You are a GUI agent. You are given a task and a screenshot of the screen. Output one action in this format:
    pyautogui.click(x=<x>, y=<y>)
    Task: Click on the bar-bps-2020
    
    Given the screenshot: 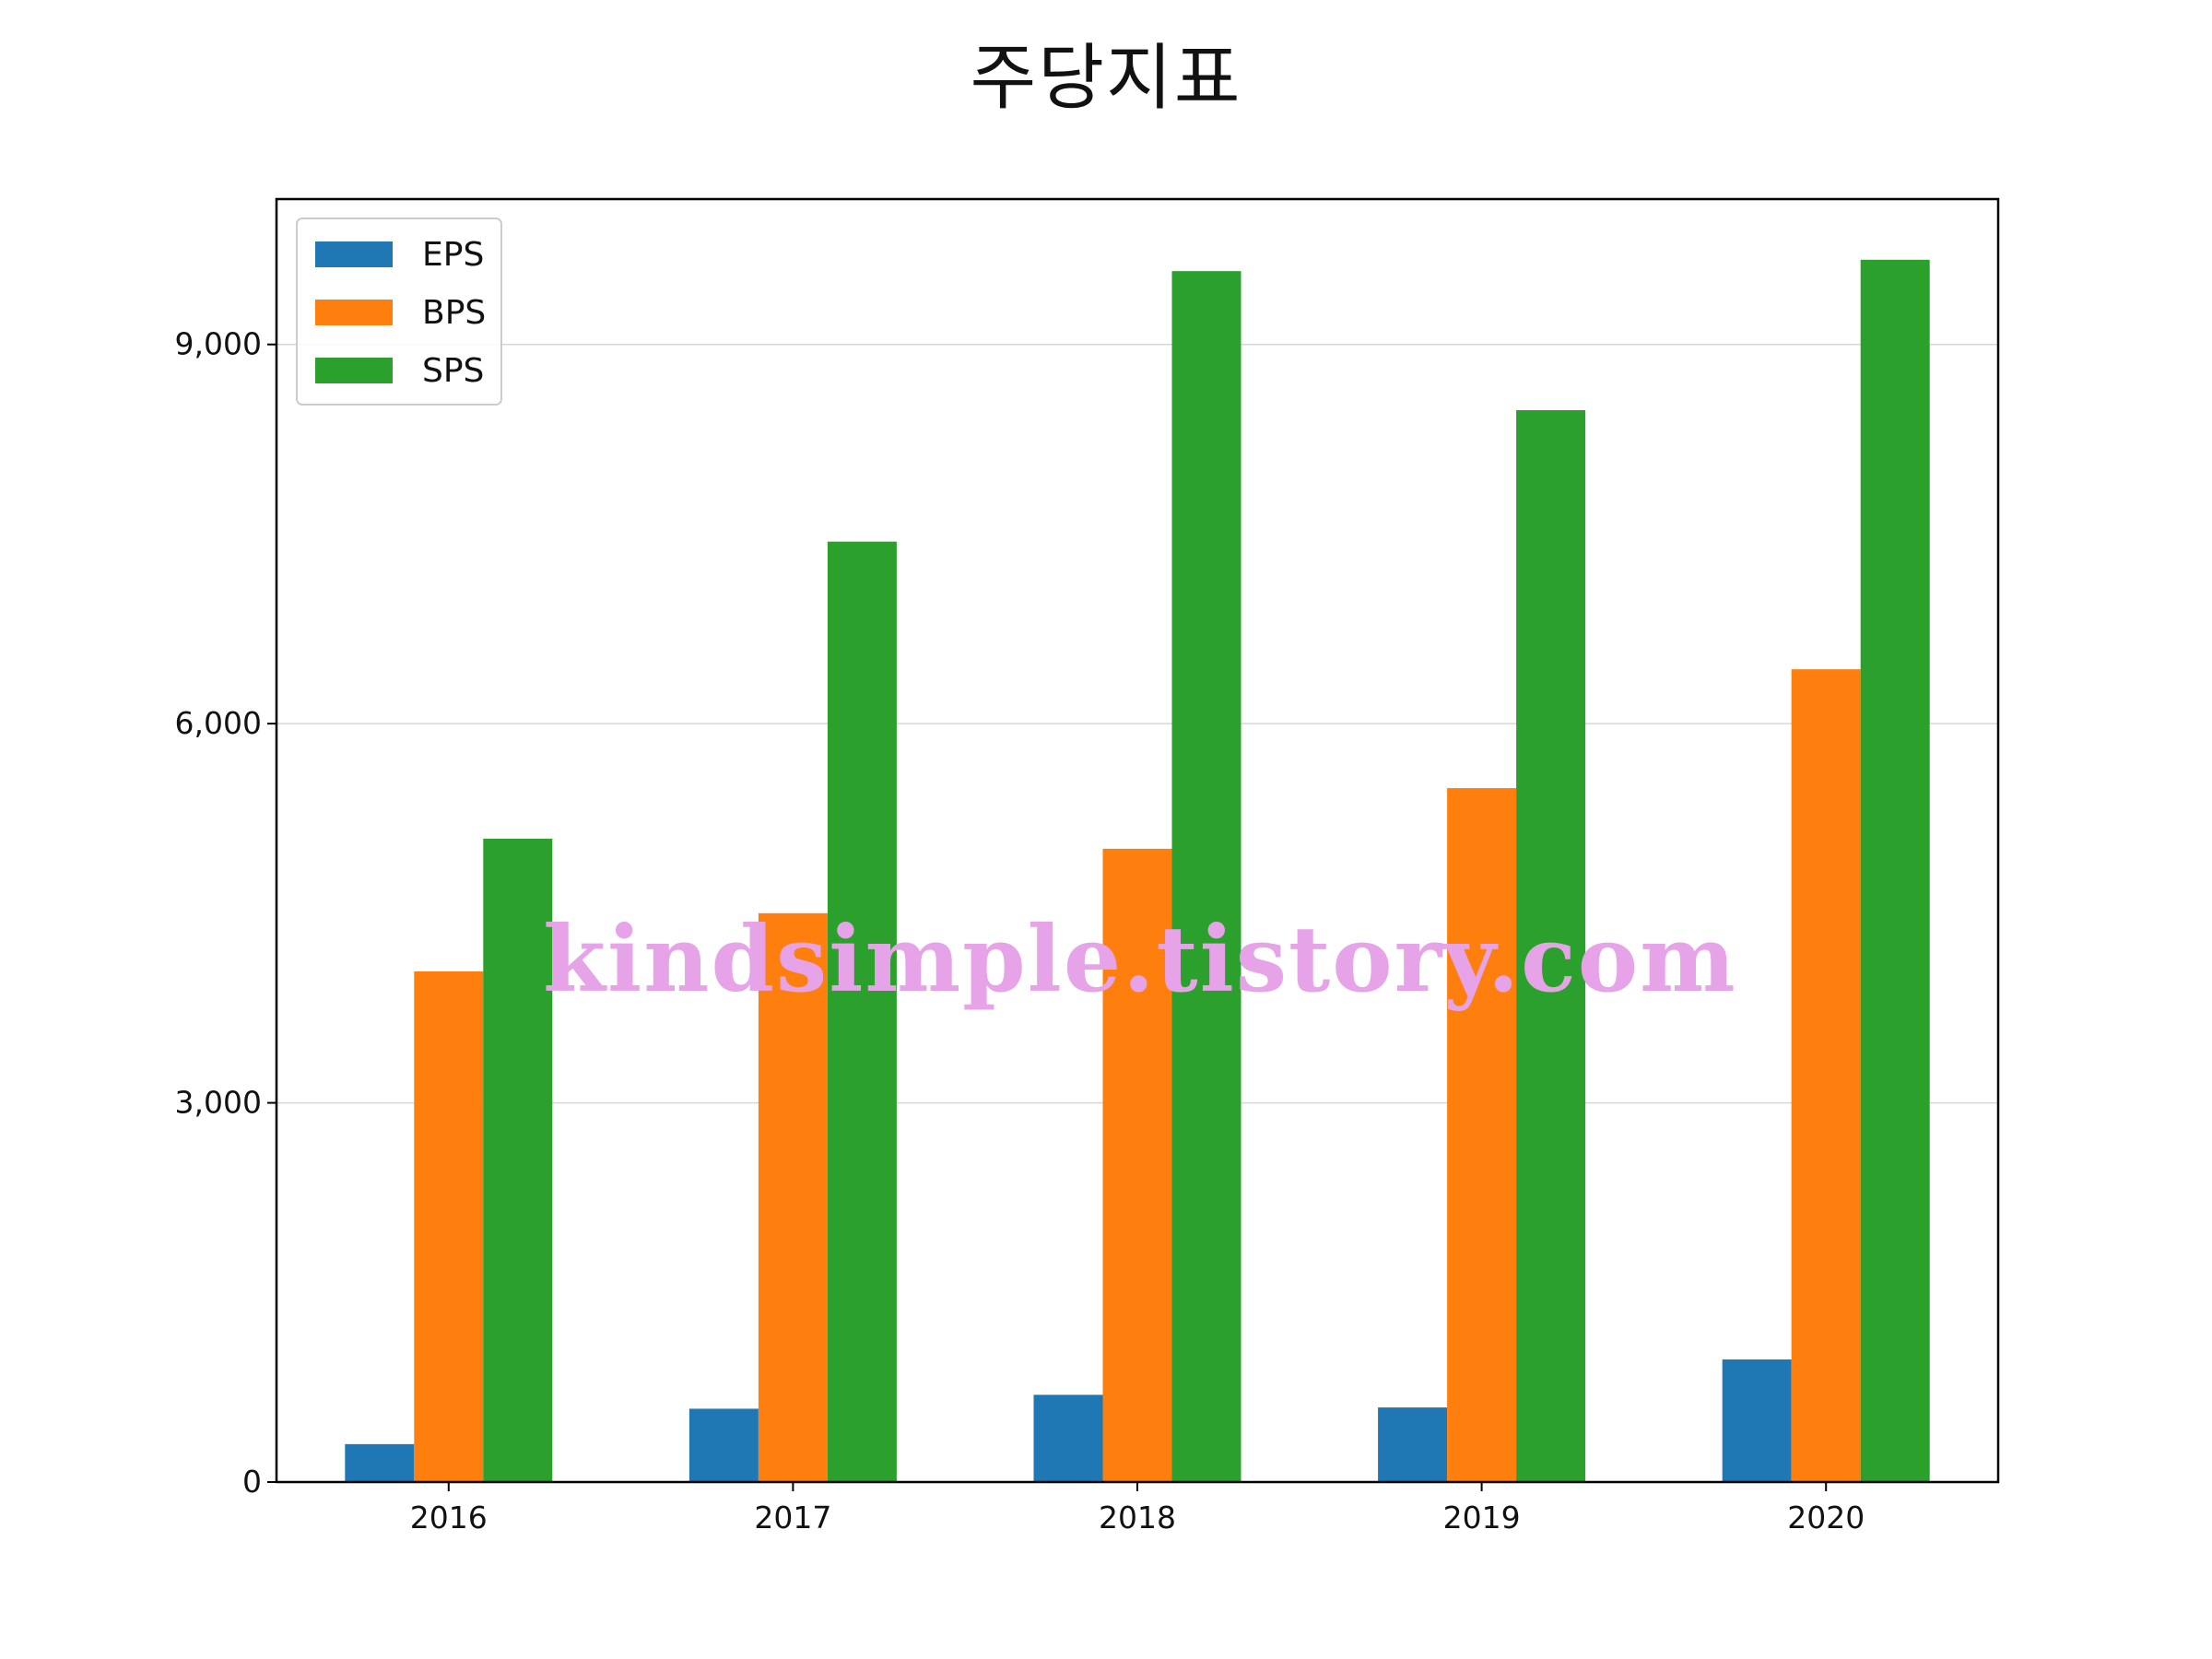 What is the action you would take?
    pyautogui.click(x=1826, y=1075)
    